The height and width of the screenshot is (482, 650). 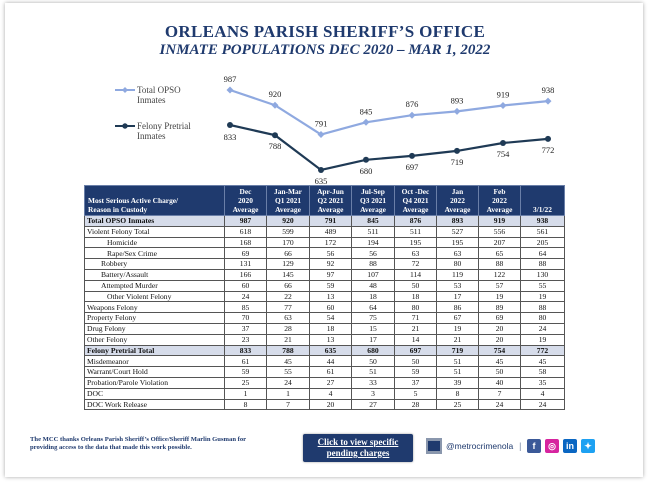 I want to click on column-header-5: Jan 2022 Average, so click(x=457, y=200).